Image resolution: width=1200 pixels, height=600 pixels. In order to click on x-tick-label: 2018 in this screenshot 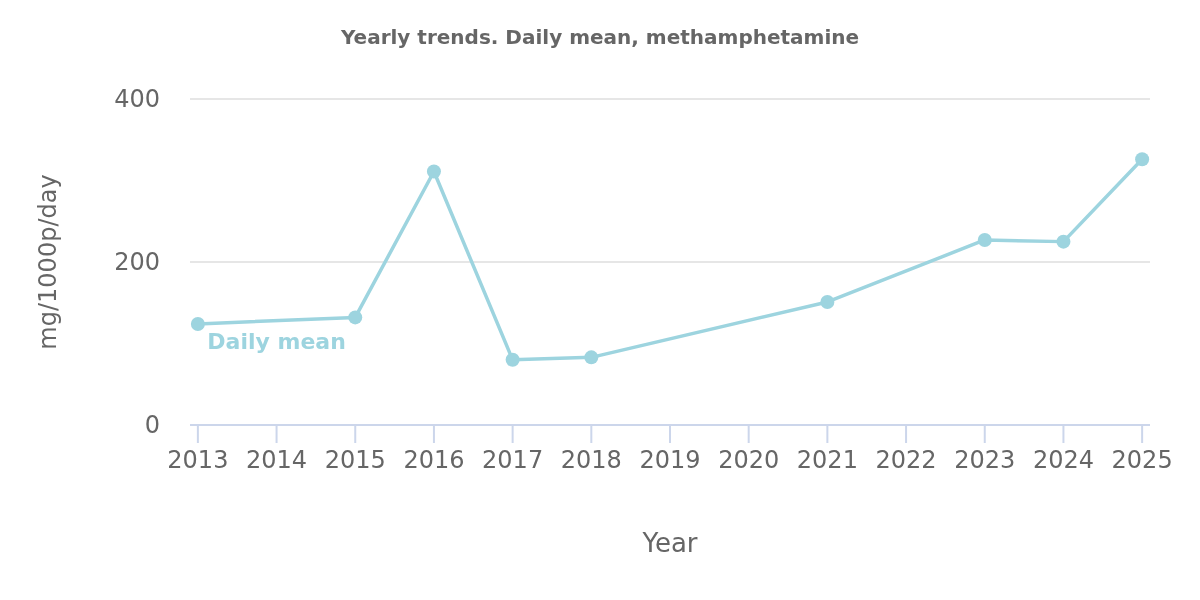, I will do `click(591, 460)`.